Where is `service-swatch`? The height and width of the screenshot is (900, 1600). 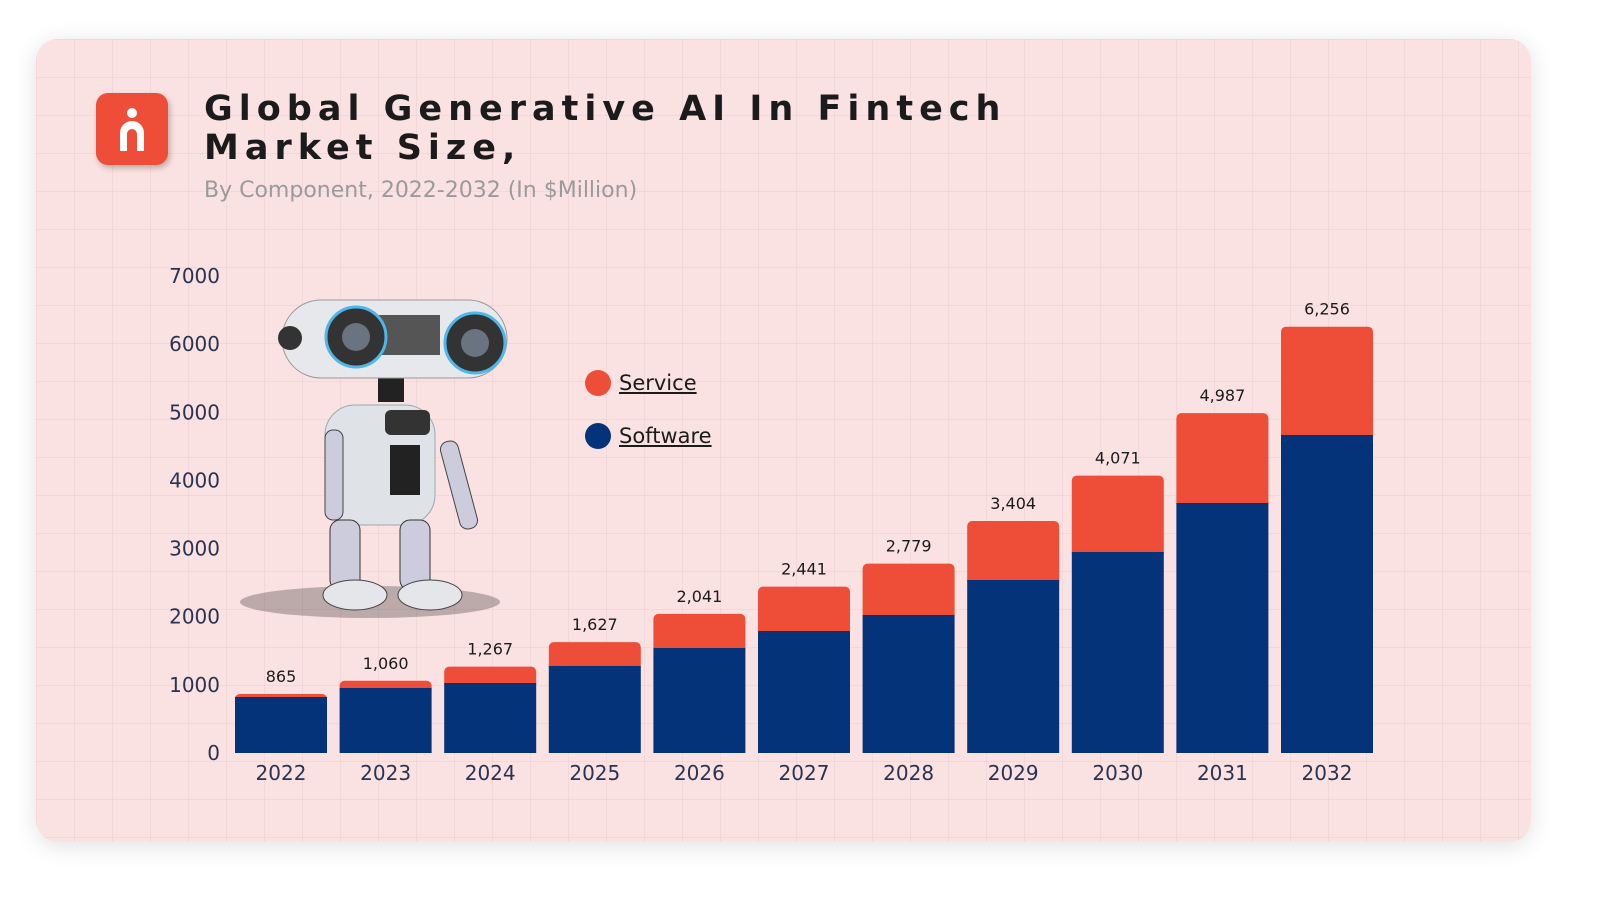 service-swatch is located at coordinates (598, 383).